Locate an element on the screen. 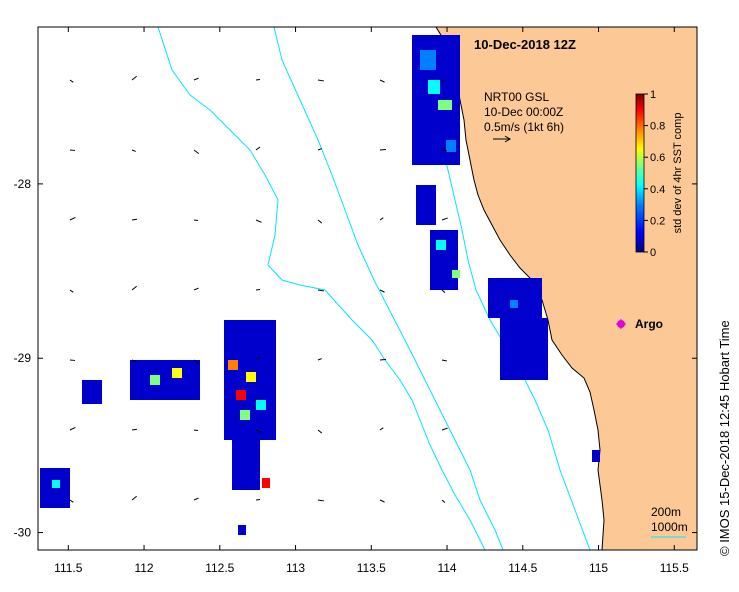  x-tick-label: 112 is located at coordinates (143, 568).